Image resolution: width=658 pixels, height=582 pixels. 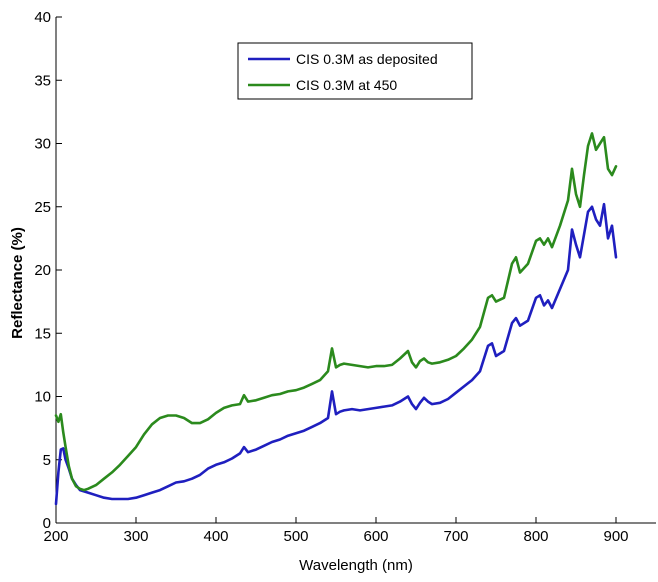 What do you see at coordinates (356, 565) in the screenshot?
I see `x-axis-title: Wavelength (nm)` at bounding box center [356, 565].